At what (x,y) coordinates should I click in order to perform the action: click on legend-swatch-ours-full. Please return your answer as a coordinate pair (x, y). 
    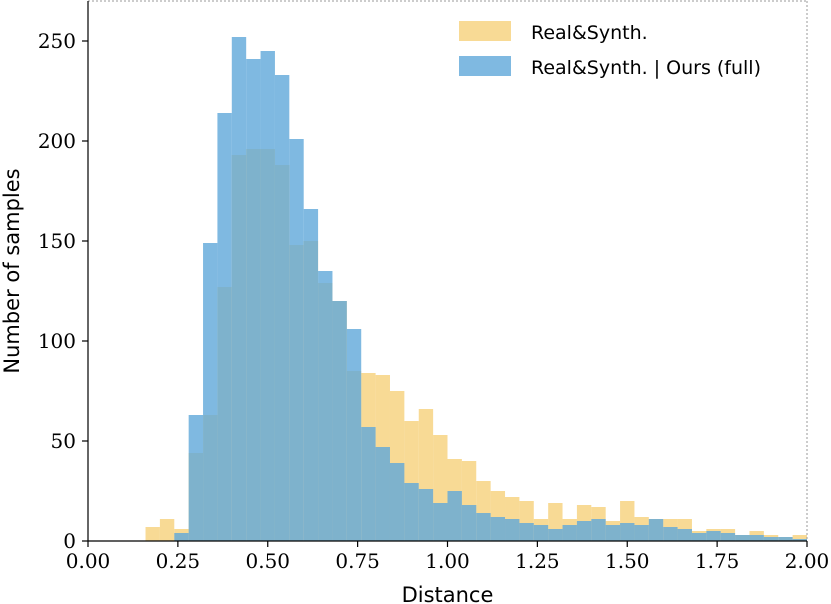
    Looking at the image, I should click on (485, 66).